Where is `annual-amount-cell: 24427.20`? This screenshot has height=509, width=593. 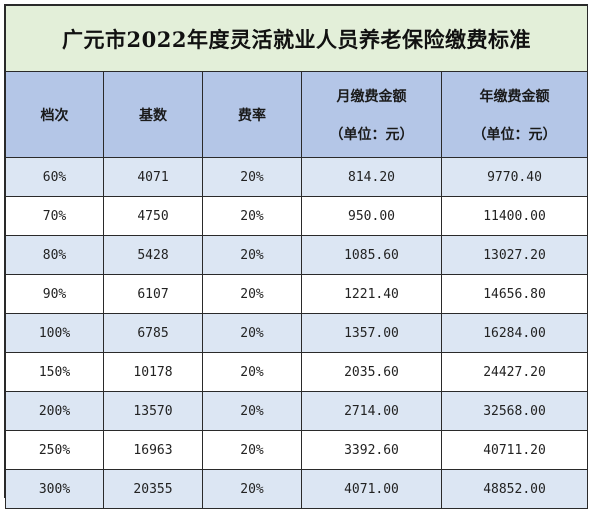 annual-amount-cell: 24427.20 is located at coordinates (514, 372).